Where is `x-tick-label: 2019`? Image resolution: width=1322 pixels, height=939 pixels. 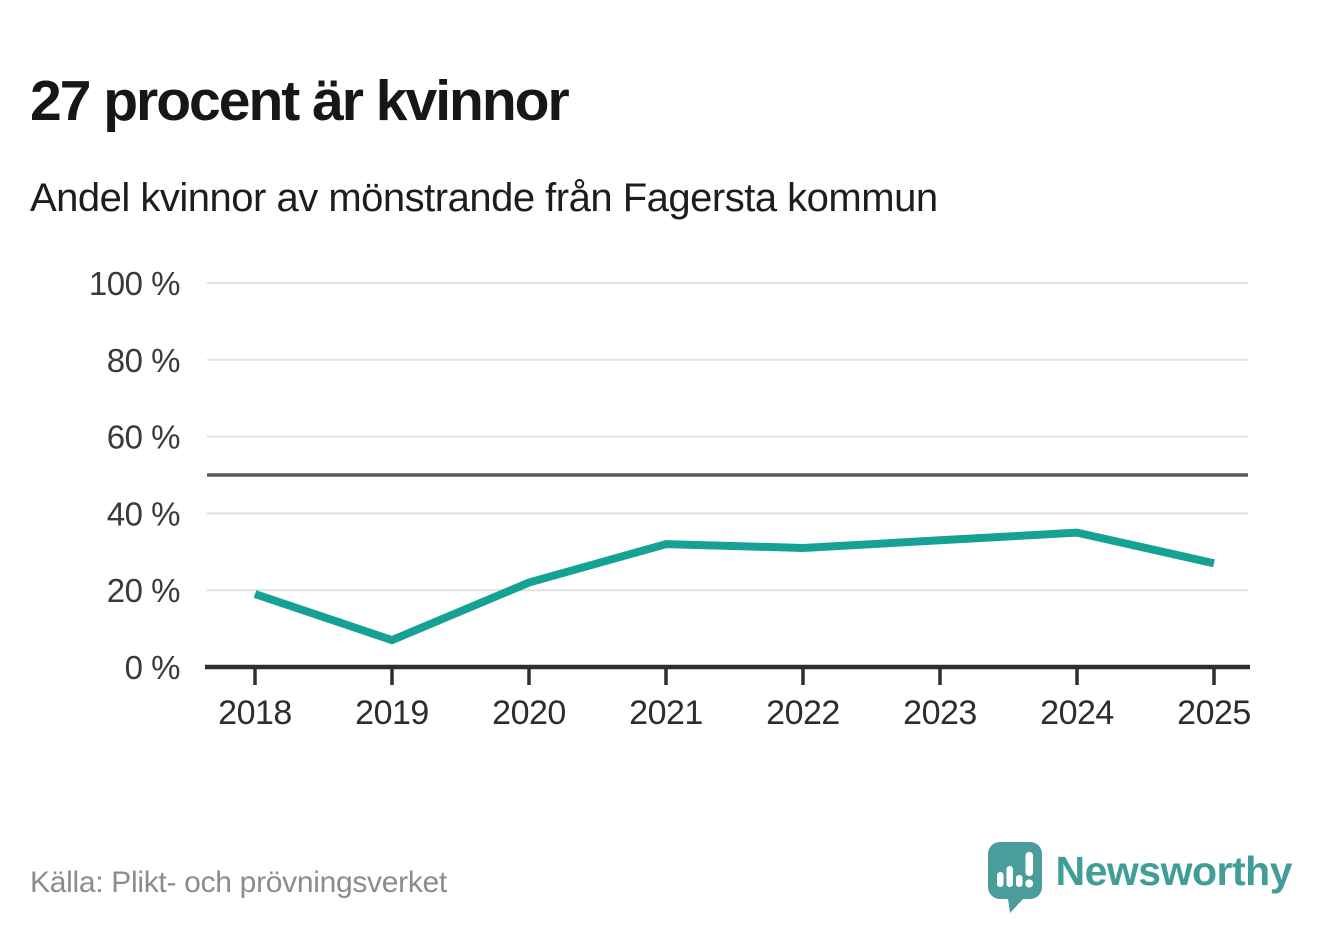 x-tick-label: 2019 is located at coordinates (392, 713).